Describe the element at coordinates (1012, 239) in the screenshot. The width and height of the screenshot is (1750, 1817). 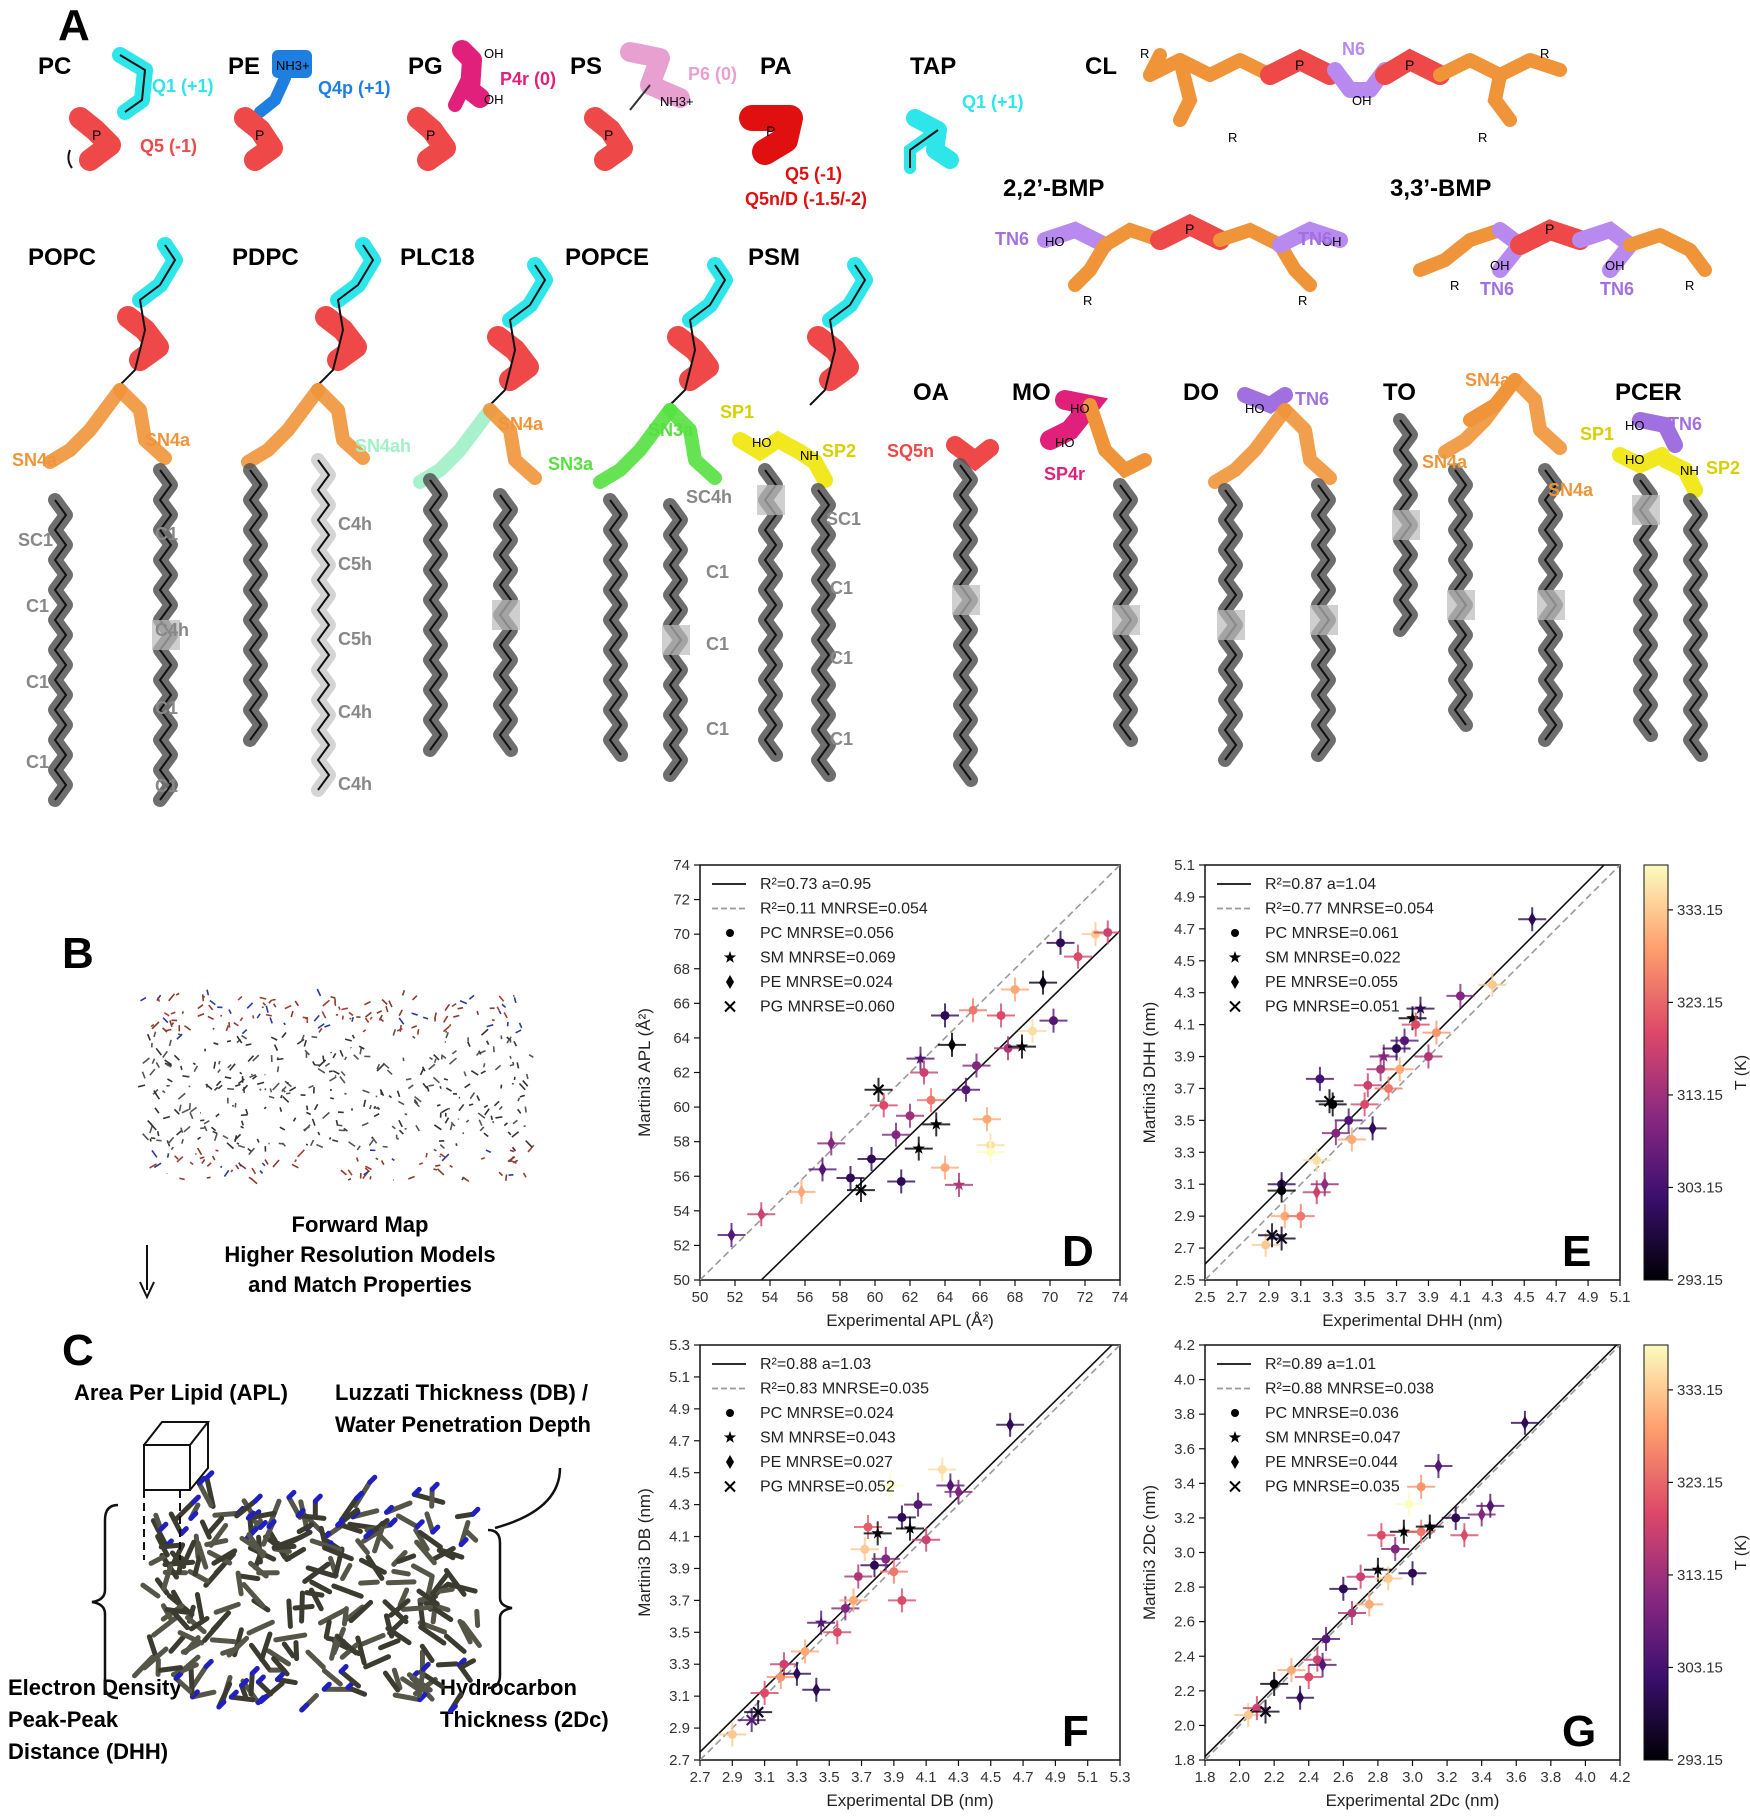
I see `bmp22-bead-tn6-1: TN6` at that location.